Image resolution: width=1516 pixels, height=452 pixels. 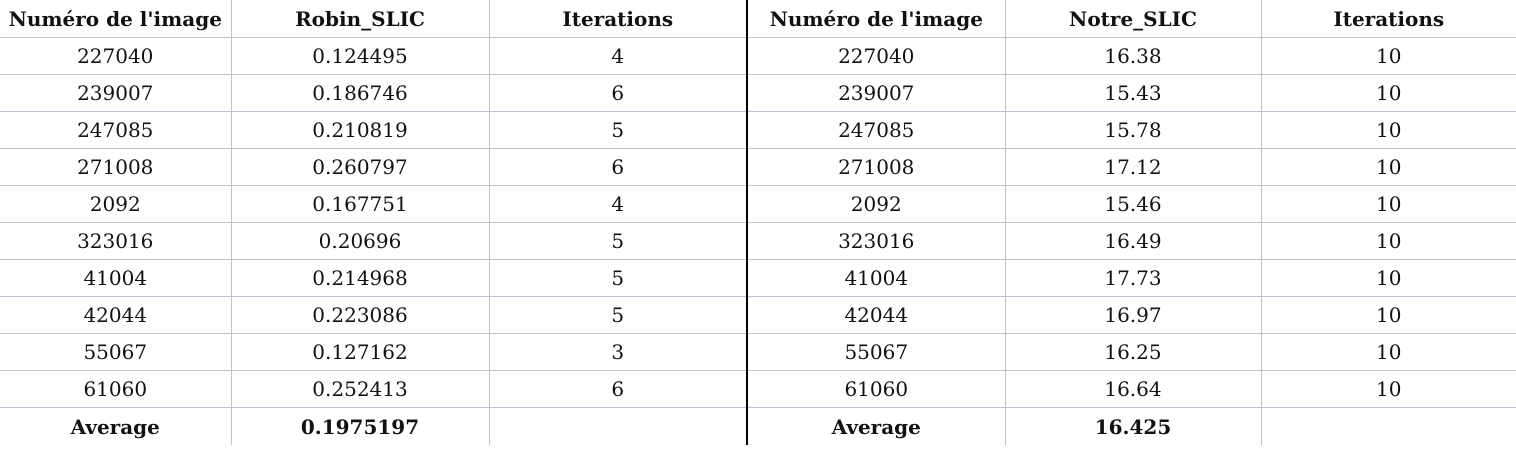 What do you see at coordinates (1133, 278) in the screenshot?
I see `right-notre-slic-cell: 17.73` at bounding box center [1133, 278].